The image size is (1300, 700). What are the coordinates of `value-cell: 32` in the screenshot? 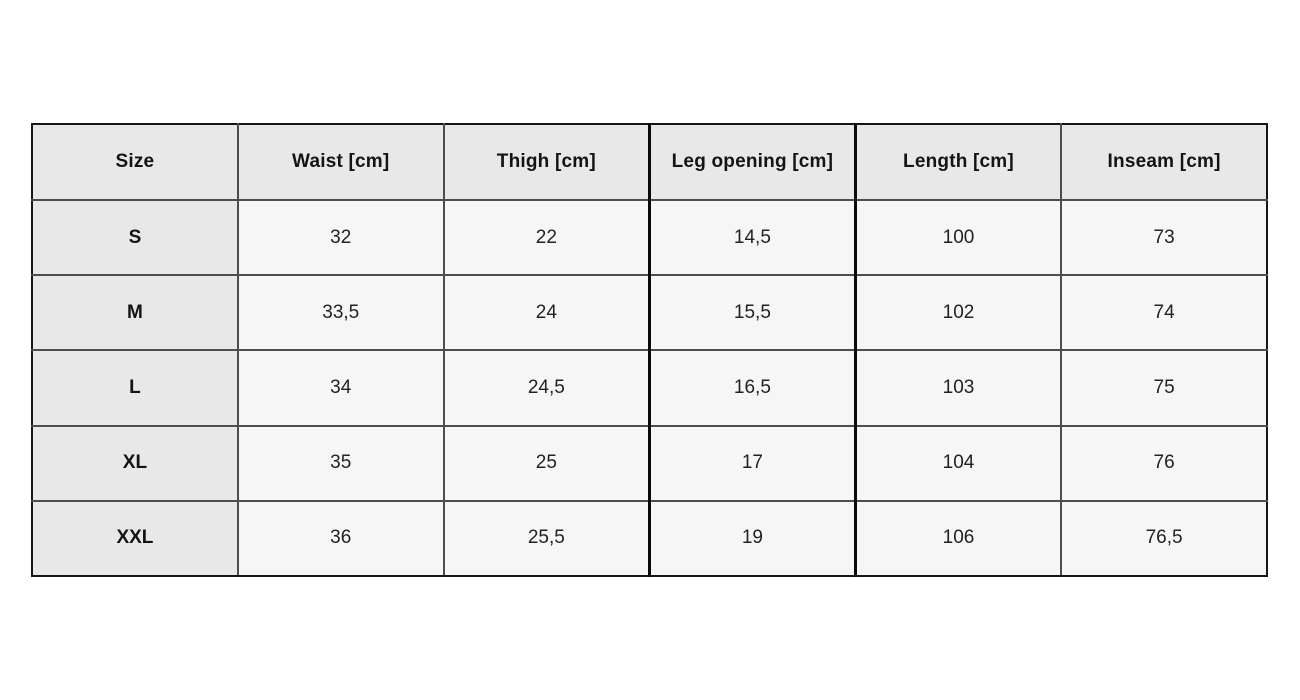 It's located at (340, 237).